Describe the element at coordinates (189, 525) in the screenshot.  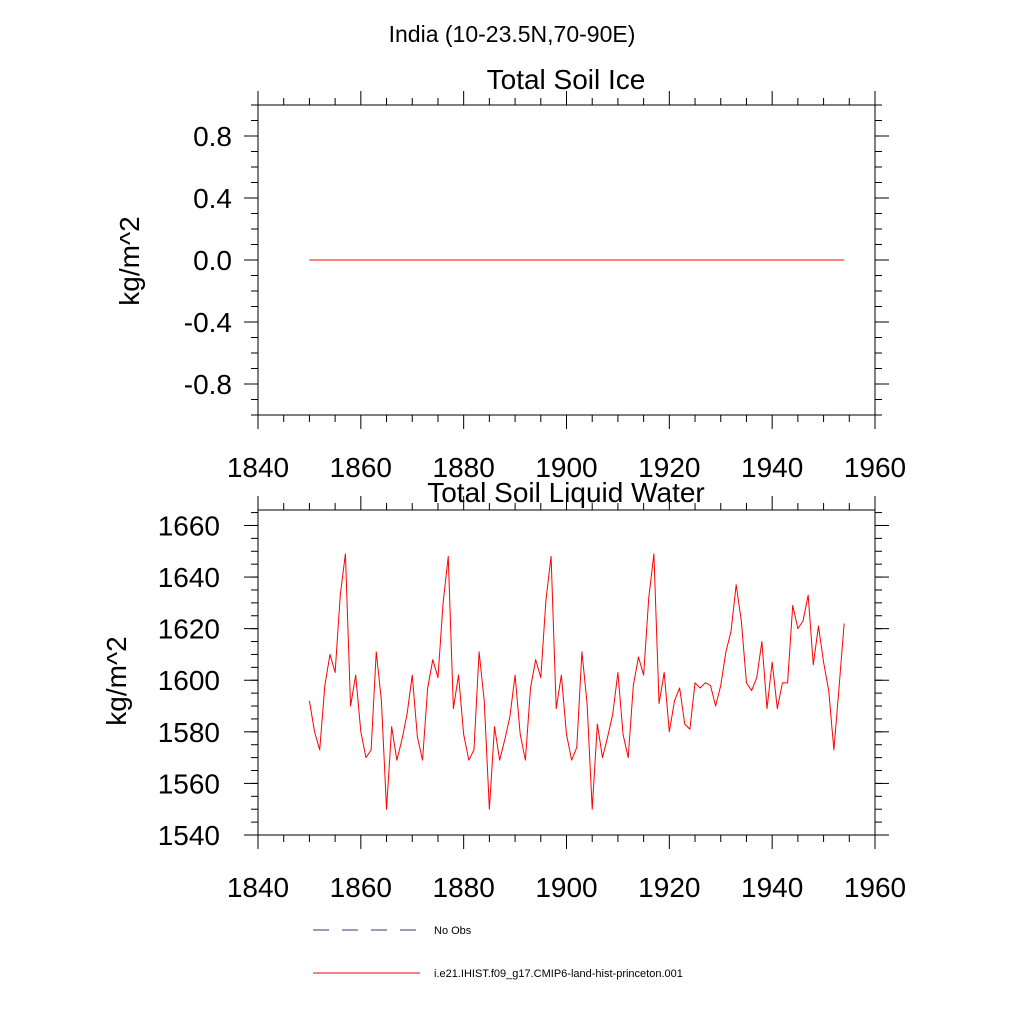
I see `y-tick-label: 1660` at that location.